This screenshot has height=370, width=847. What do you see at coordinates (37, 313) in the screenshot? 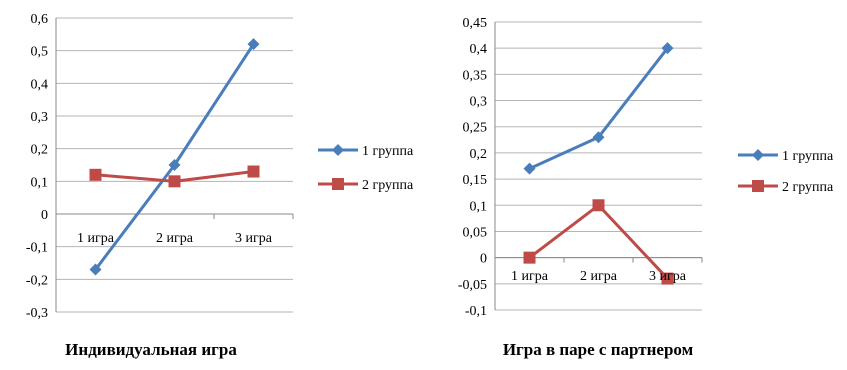
I see `y-tick-label: -0,3` at bounding box center [37, 313].